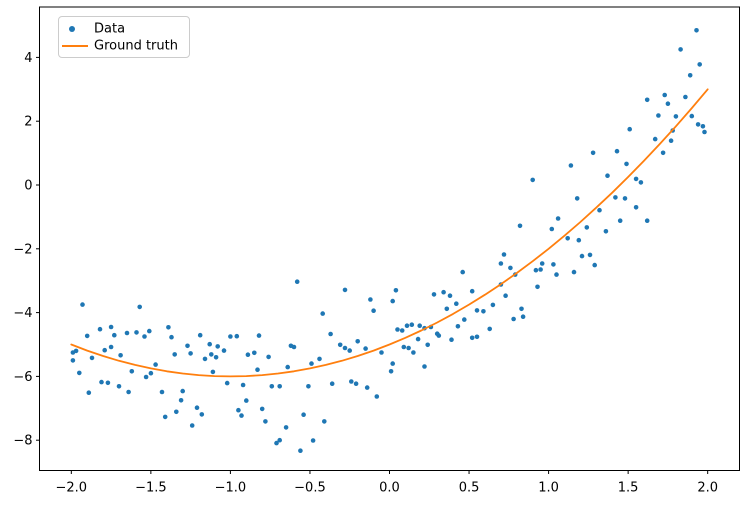  What do you see at coordinates (136, 45) in the screenshot?
I see `legend-label-ground-truth: Ground truth` at bounding box center [136, 45].